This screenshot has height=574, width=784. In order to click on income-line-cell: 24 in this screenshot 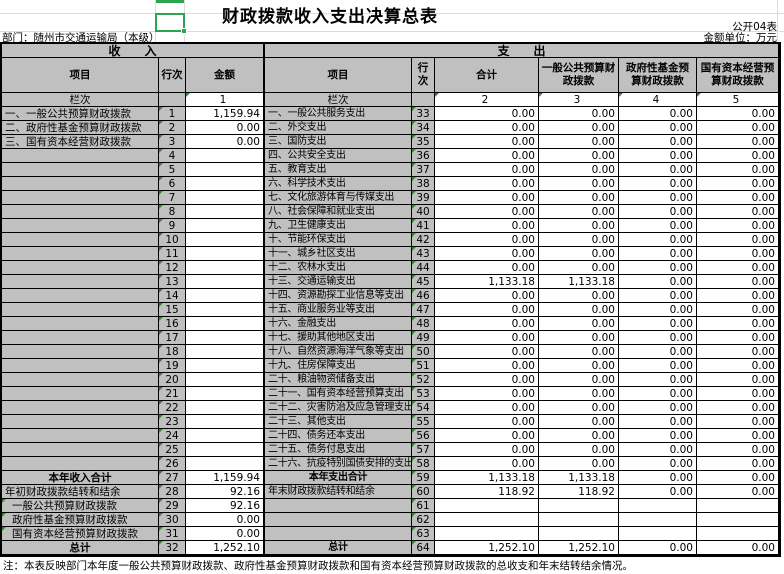, I will do `click(172, 436)`.